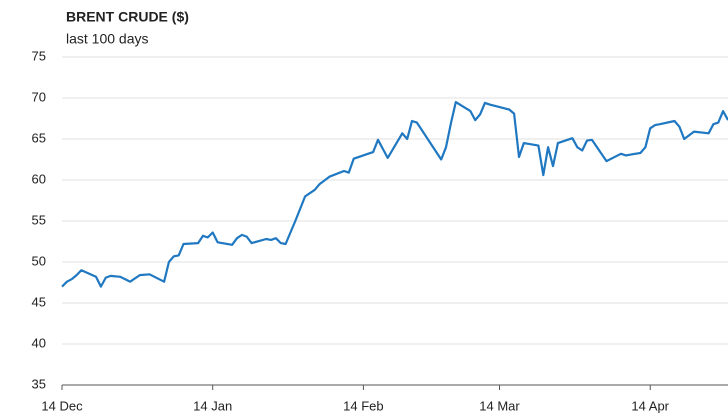  What do you see at coordinates (650, 405) in the screenshot?
I see `x-tick-label: 14 Apr` at bounding box center [650, 405].